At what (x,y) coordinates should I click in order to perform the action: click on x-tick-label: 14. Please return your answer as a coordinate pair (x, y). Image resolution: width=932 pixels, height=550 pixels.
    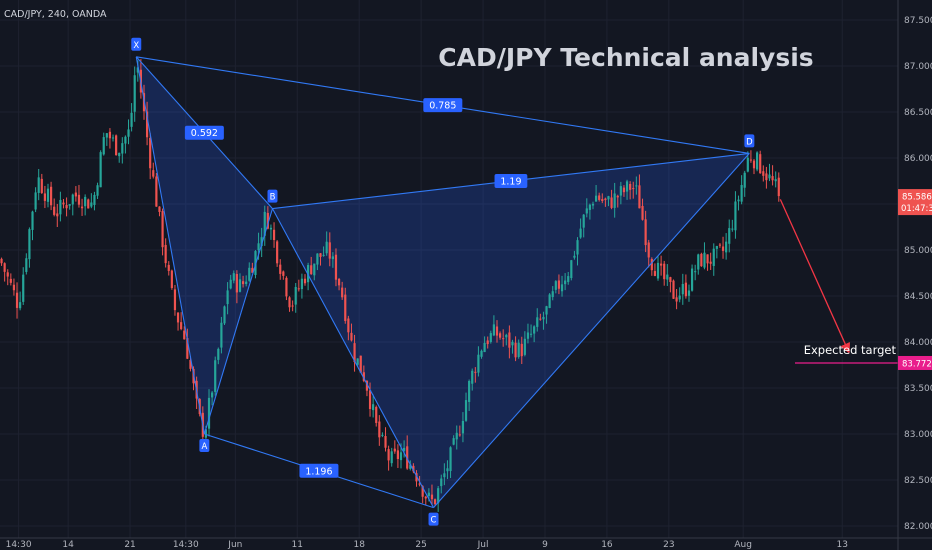
    Looking at the image, I should click on (68, 545).